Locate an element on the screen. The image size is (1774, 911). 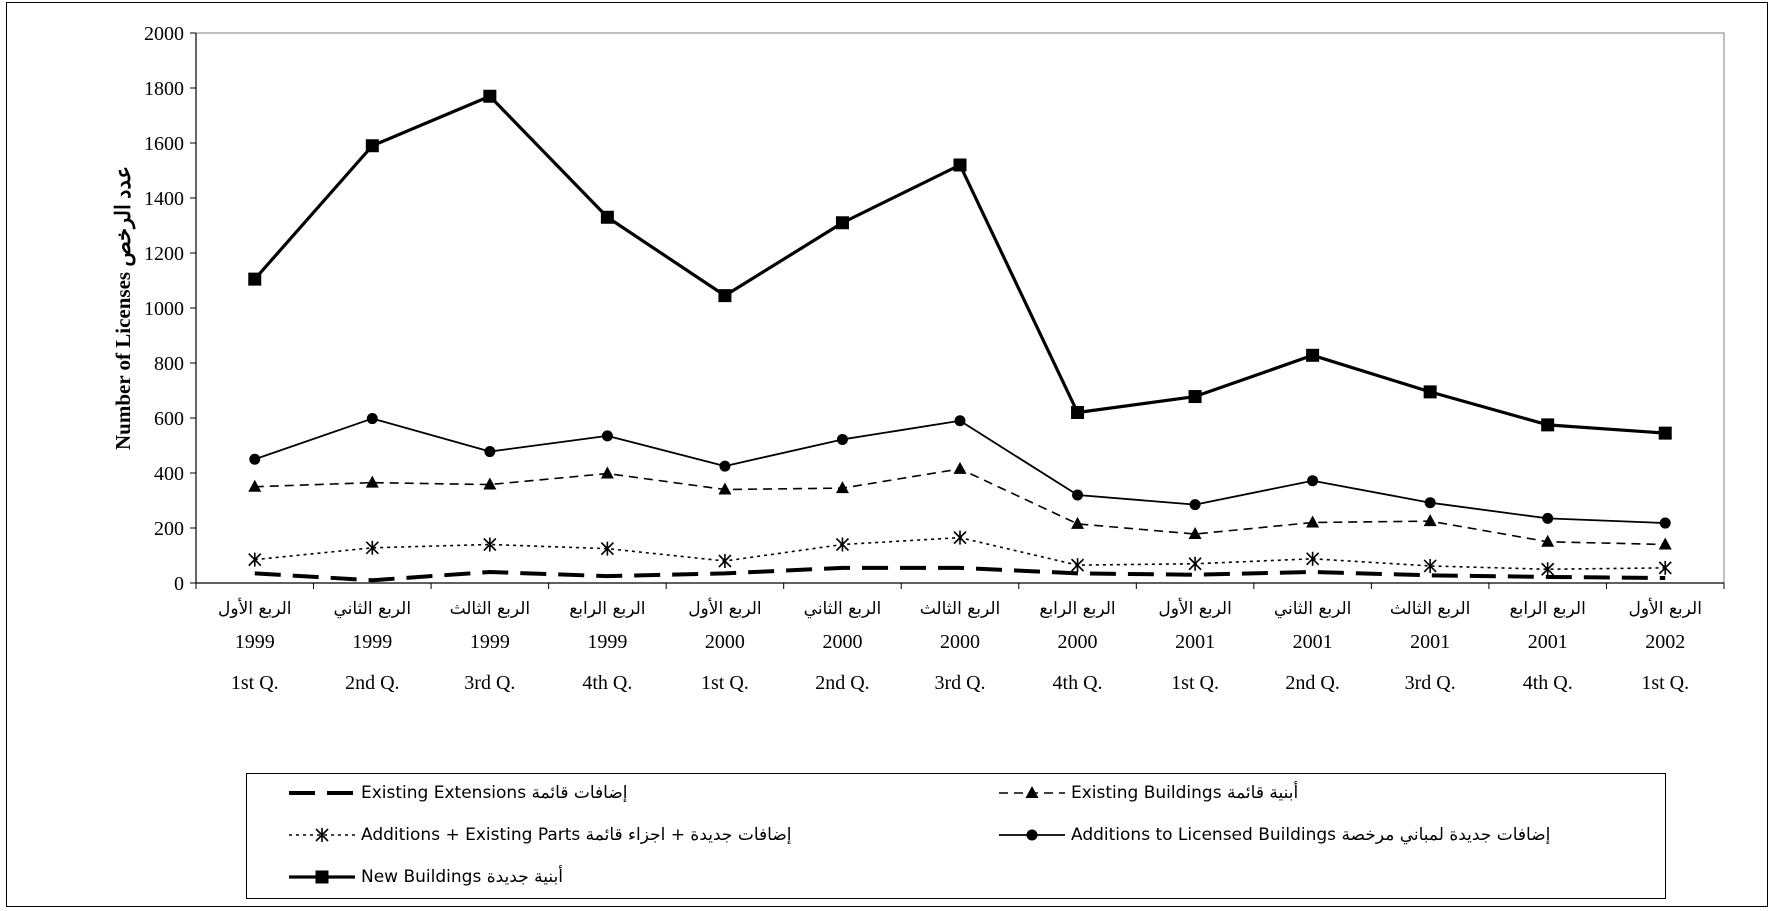
y-tick-label: 1000 is located at coordinates (164, 309).